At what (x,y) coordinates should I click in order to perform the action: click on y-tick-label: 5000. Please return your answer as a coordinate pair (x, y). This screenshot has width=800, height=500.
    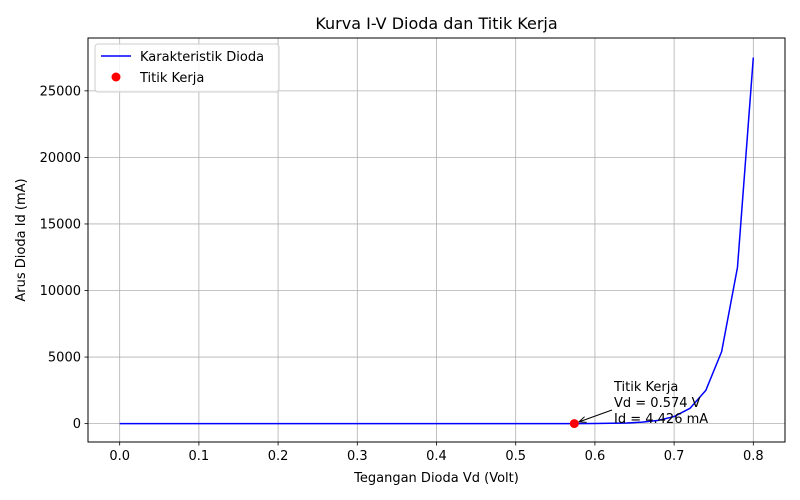
    Looking at the image, I should click on (64, 358).